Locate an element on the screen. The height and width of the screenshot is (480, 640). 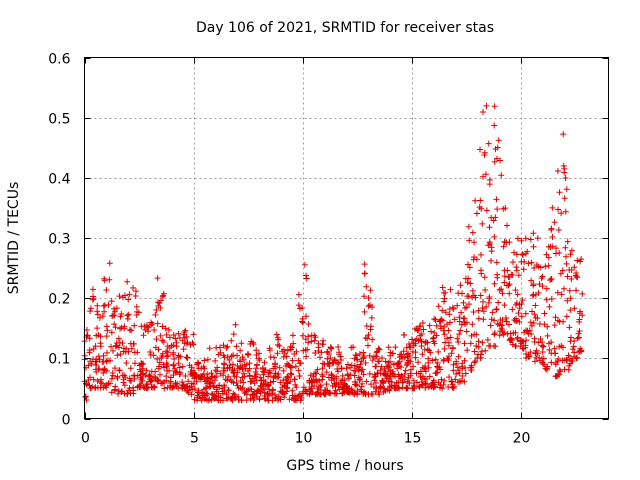
x-axis-label: GPS time / hours is located at coordinates (344, 466).